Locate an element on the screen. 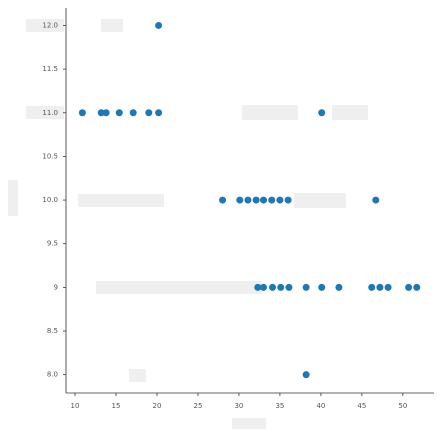 The image size is (442, 441). x-tick-label: 50 is located at coordinates (402, 406).